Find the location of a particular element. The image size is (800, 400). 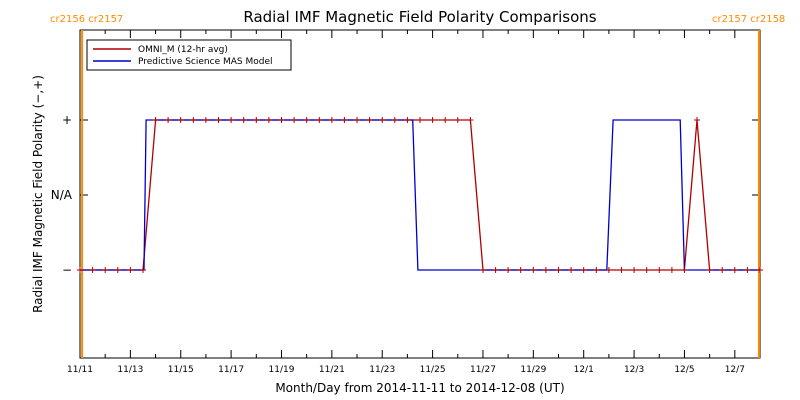

x-tick-label: 11/27 is located at coordinates (483, 370).